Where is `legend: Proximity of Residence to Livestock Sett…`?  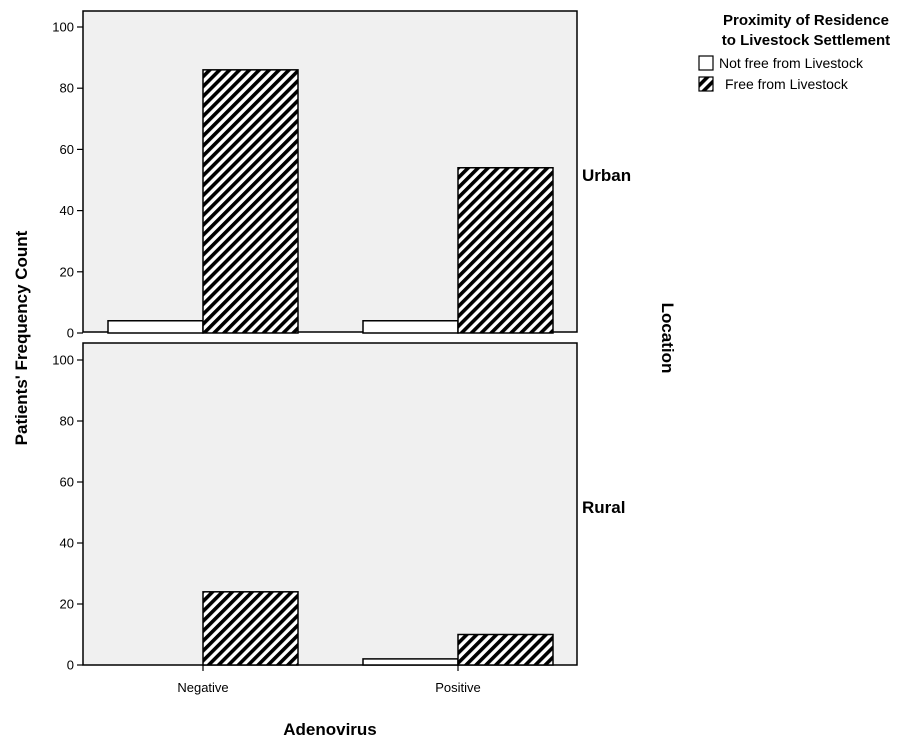 legend: Proximity of Residence to Livestock Sett… is located at coordinates (794, 52).